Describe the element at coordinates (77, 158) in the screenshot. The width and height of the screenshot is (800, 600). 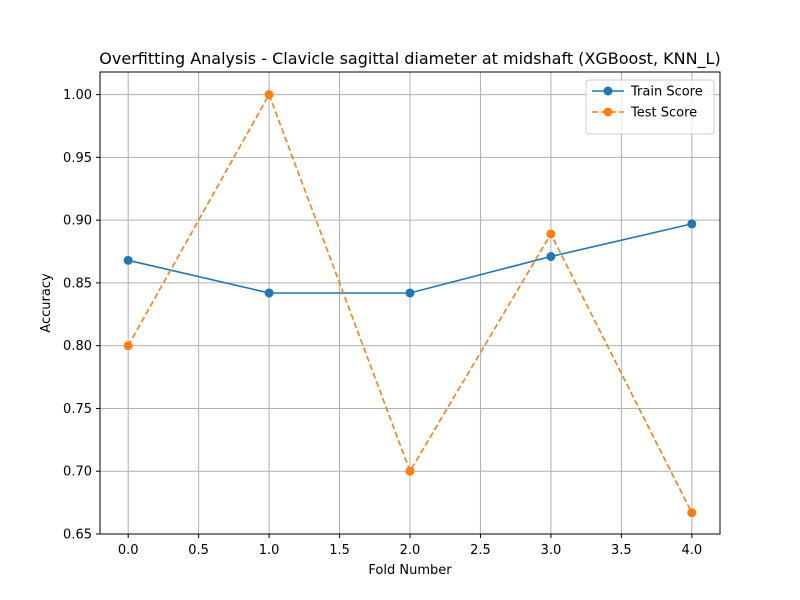
I see `y-tick-label: 0.95` at that location.